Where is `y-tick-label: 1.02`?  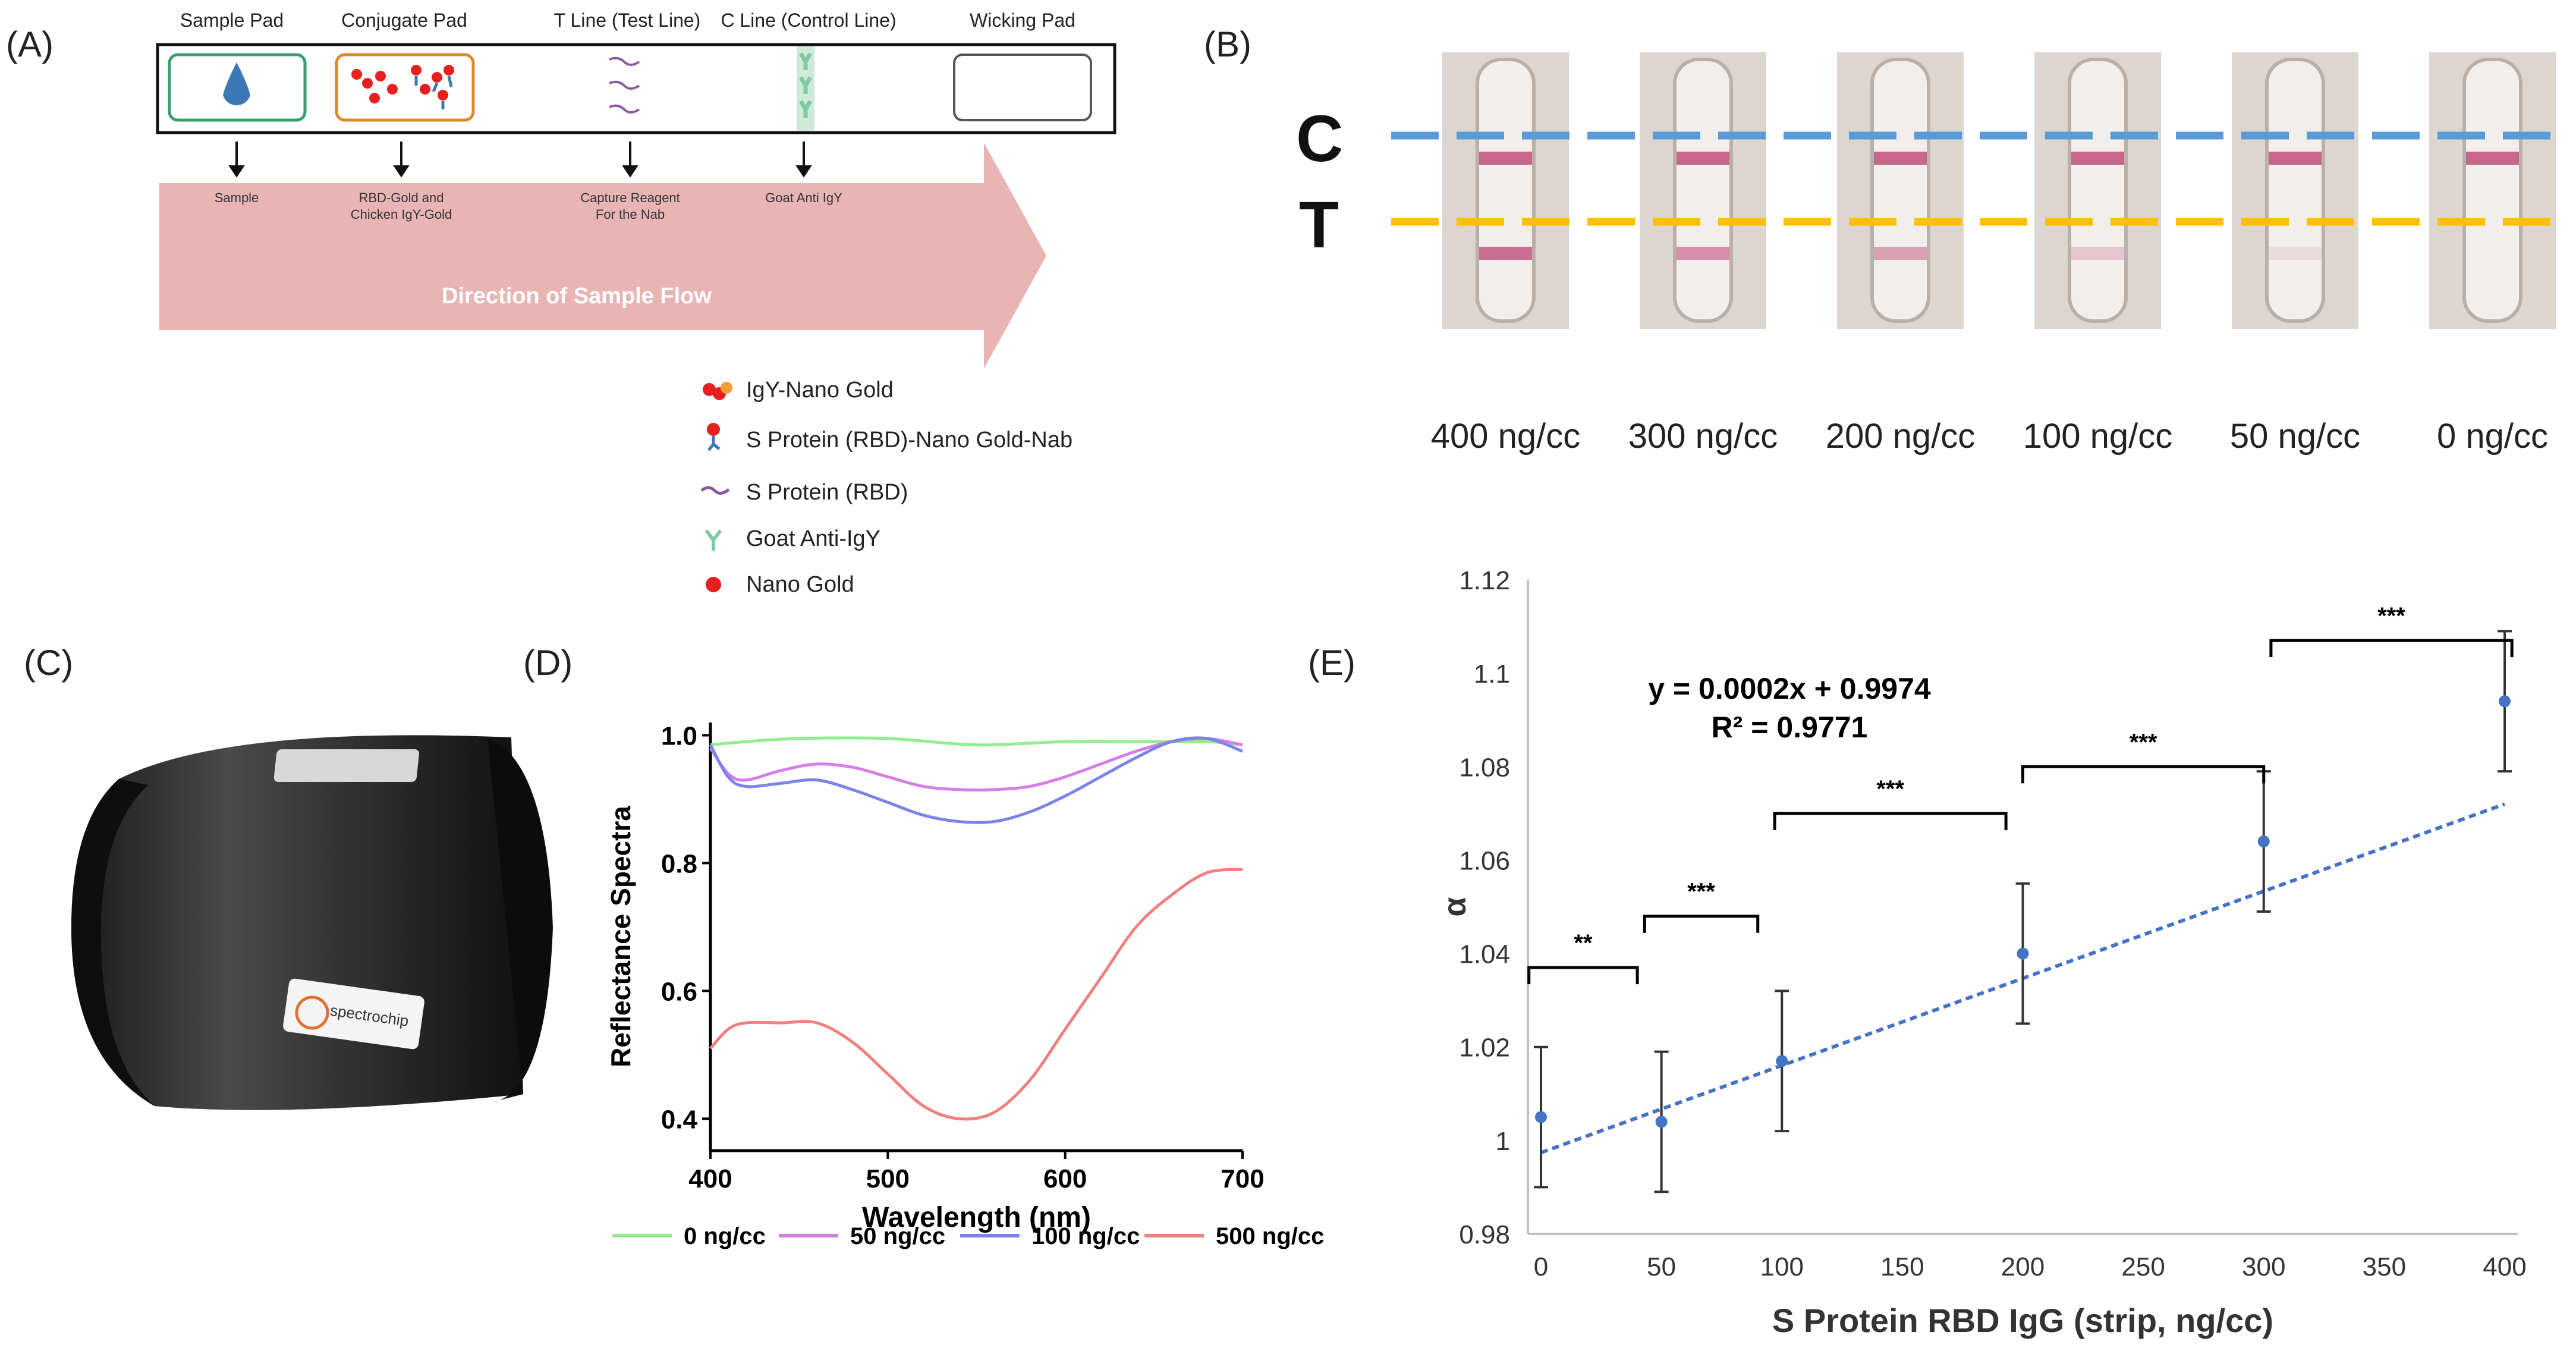
y-tick-label: 1.02 is located at coordinates (1484, 1048).